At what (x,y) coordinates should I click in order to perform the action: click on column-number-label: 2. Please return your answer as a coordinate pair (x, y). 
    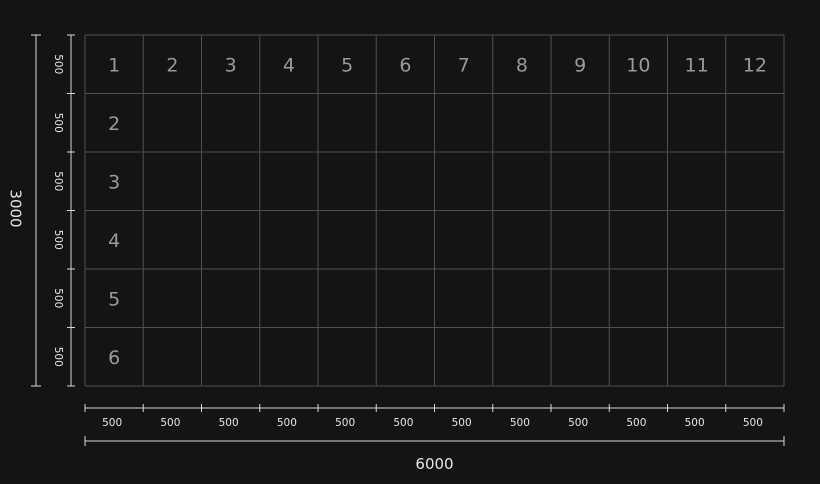
    Looking at the image, I should click on (172, 65).